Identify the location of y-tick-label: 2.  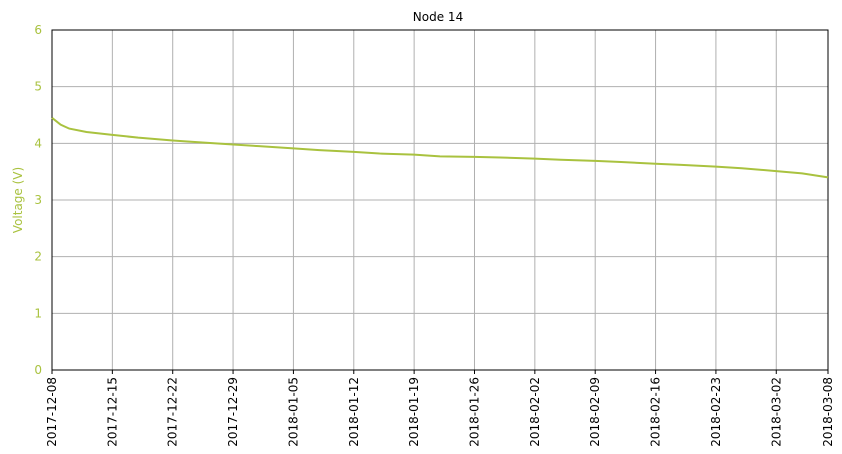
(38, 257).